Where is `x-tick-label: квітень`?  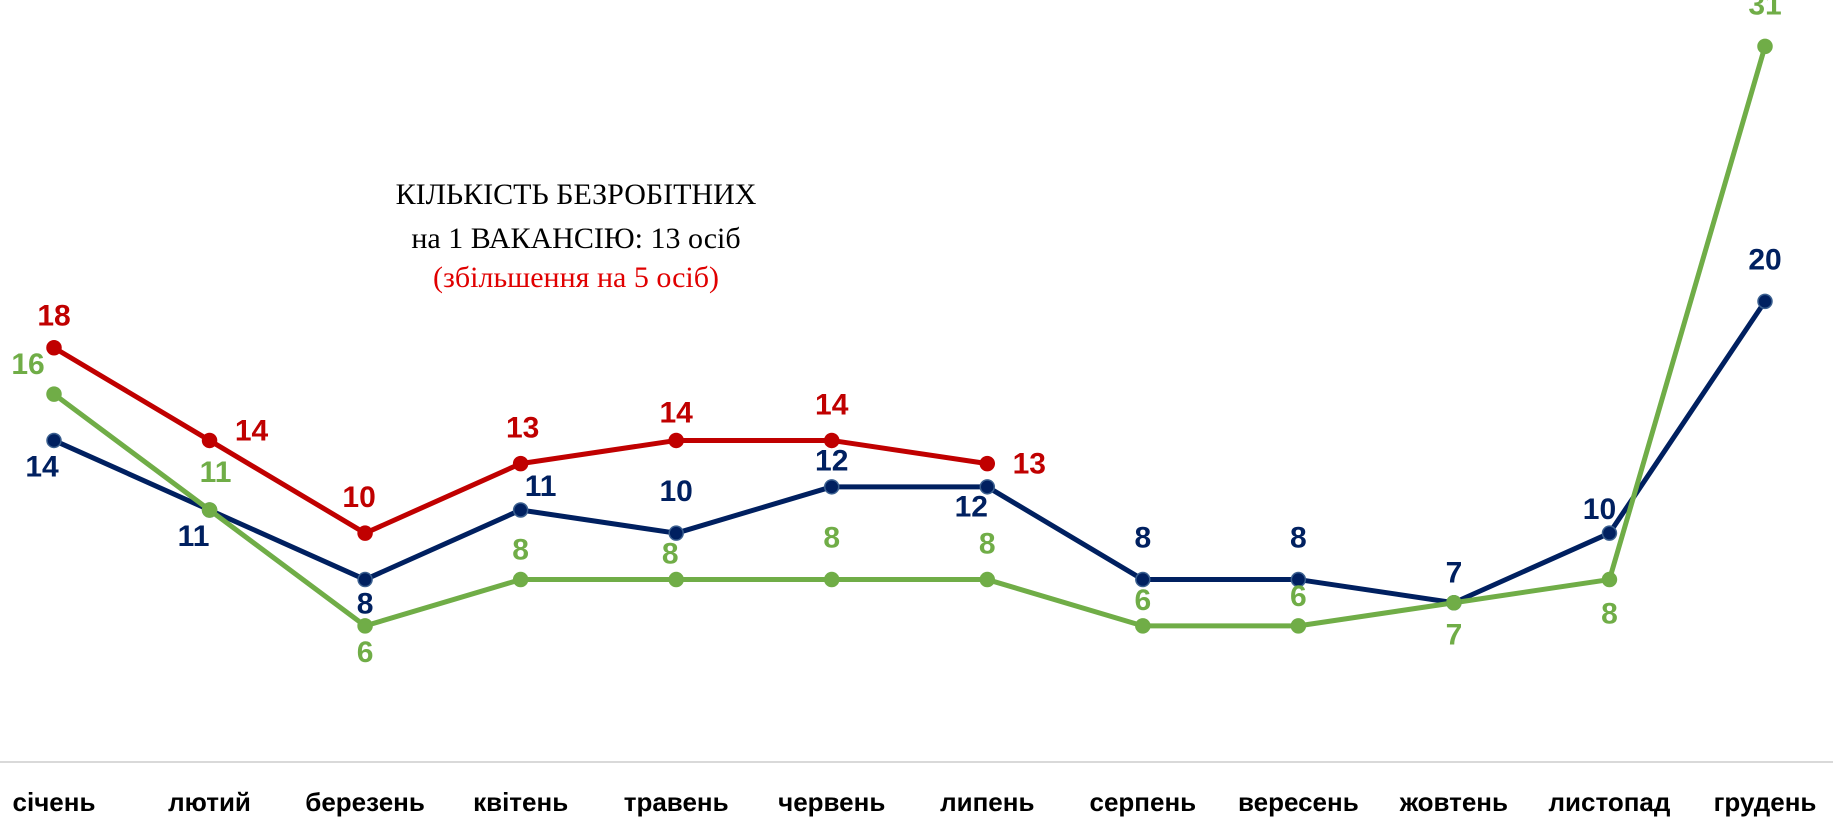
x-tick-label: квітень is located at coordinates (520, 802).